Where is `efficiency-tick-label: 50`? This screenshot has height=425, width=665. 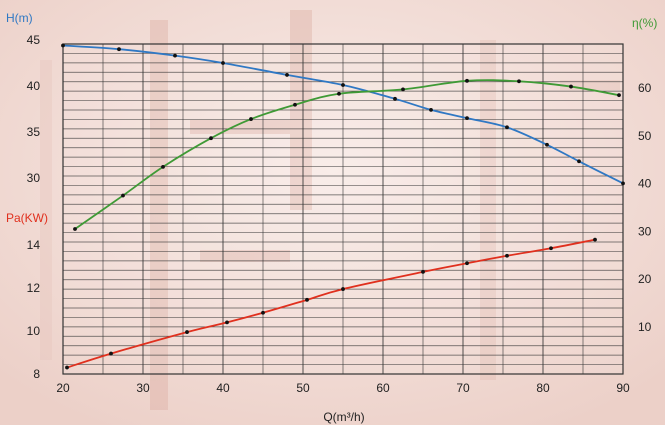 efficiency-tick-label: 50 is located at coordinates (645, 136).